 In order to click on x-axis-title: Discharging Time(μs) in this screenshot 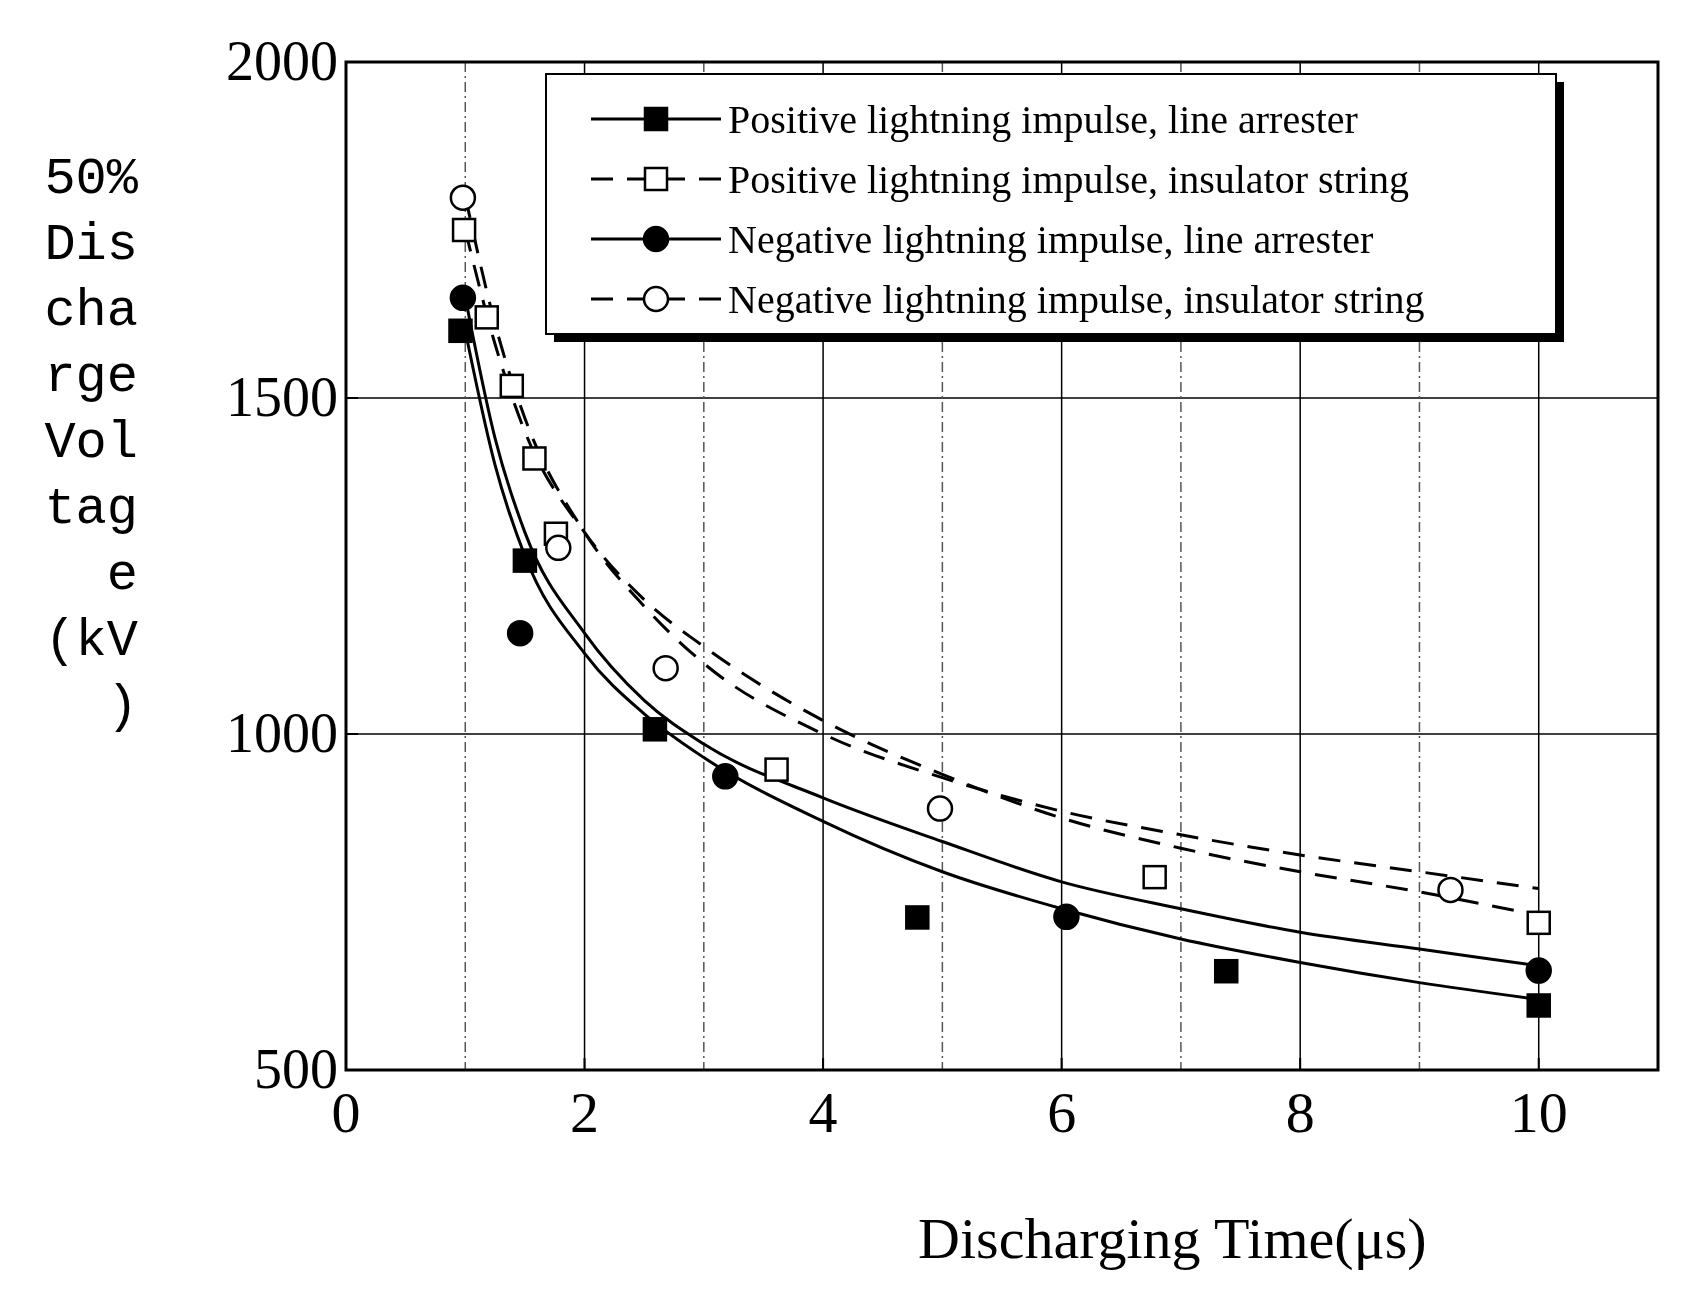, I will do `click(1172, 1238)`.